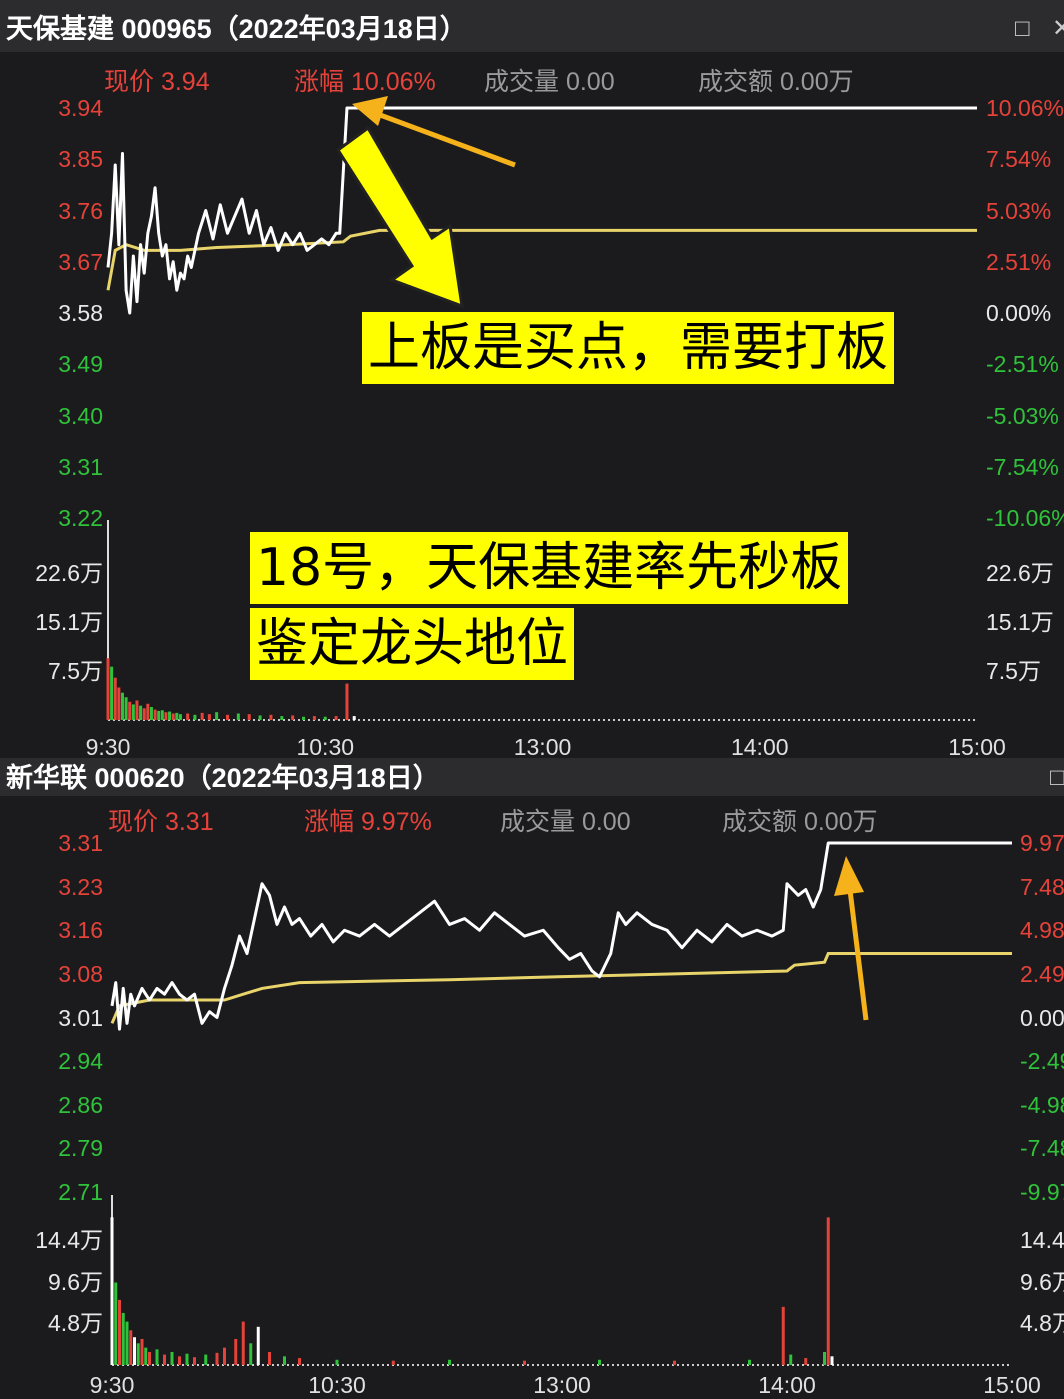 This screenshot has height=1399, width=1064. I want to click on close-icon: ✕, so click(1058, 28).